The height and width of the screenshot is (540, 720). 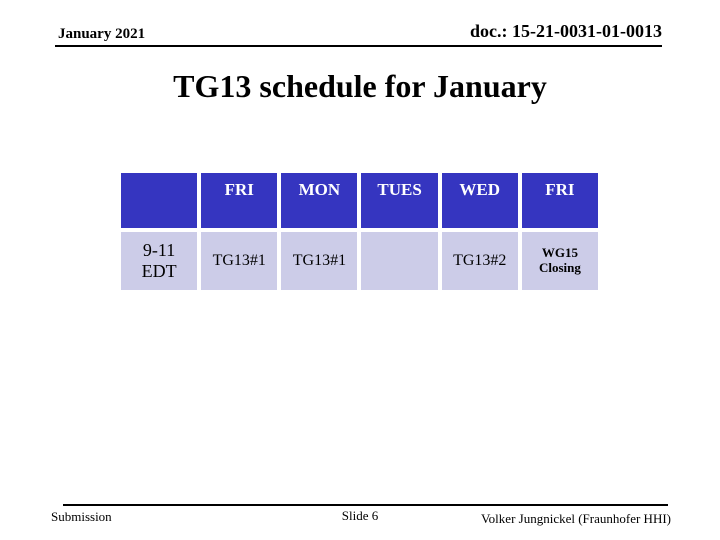 What do you see at coordinates (399, 200) in the screenshot?
I see `table-header-cell-tues: TUES` at bounding box center [399, 200].